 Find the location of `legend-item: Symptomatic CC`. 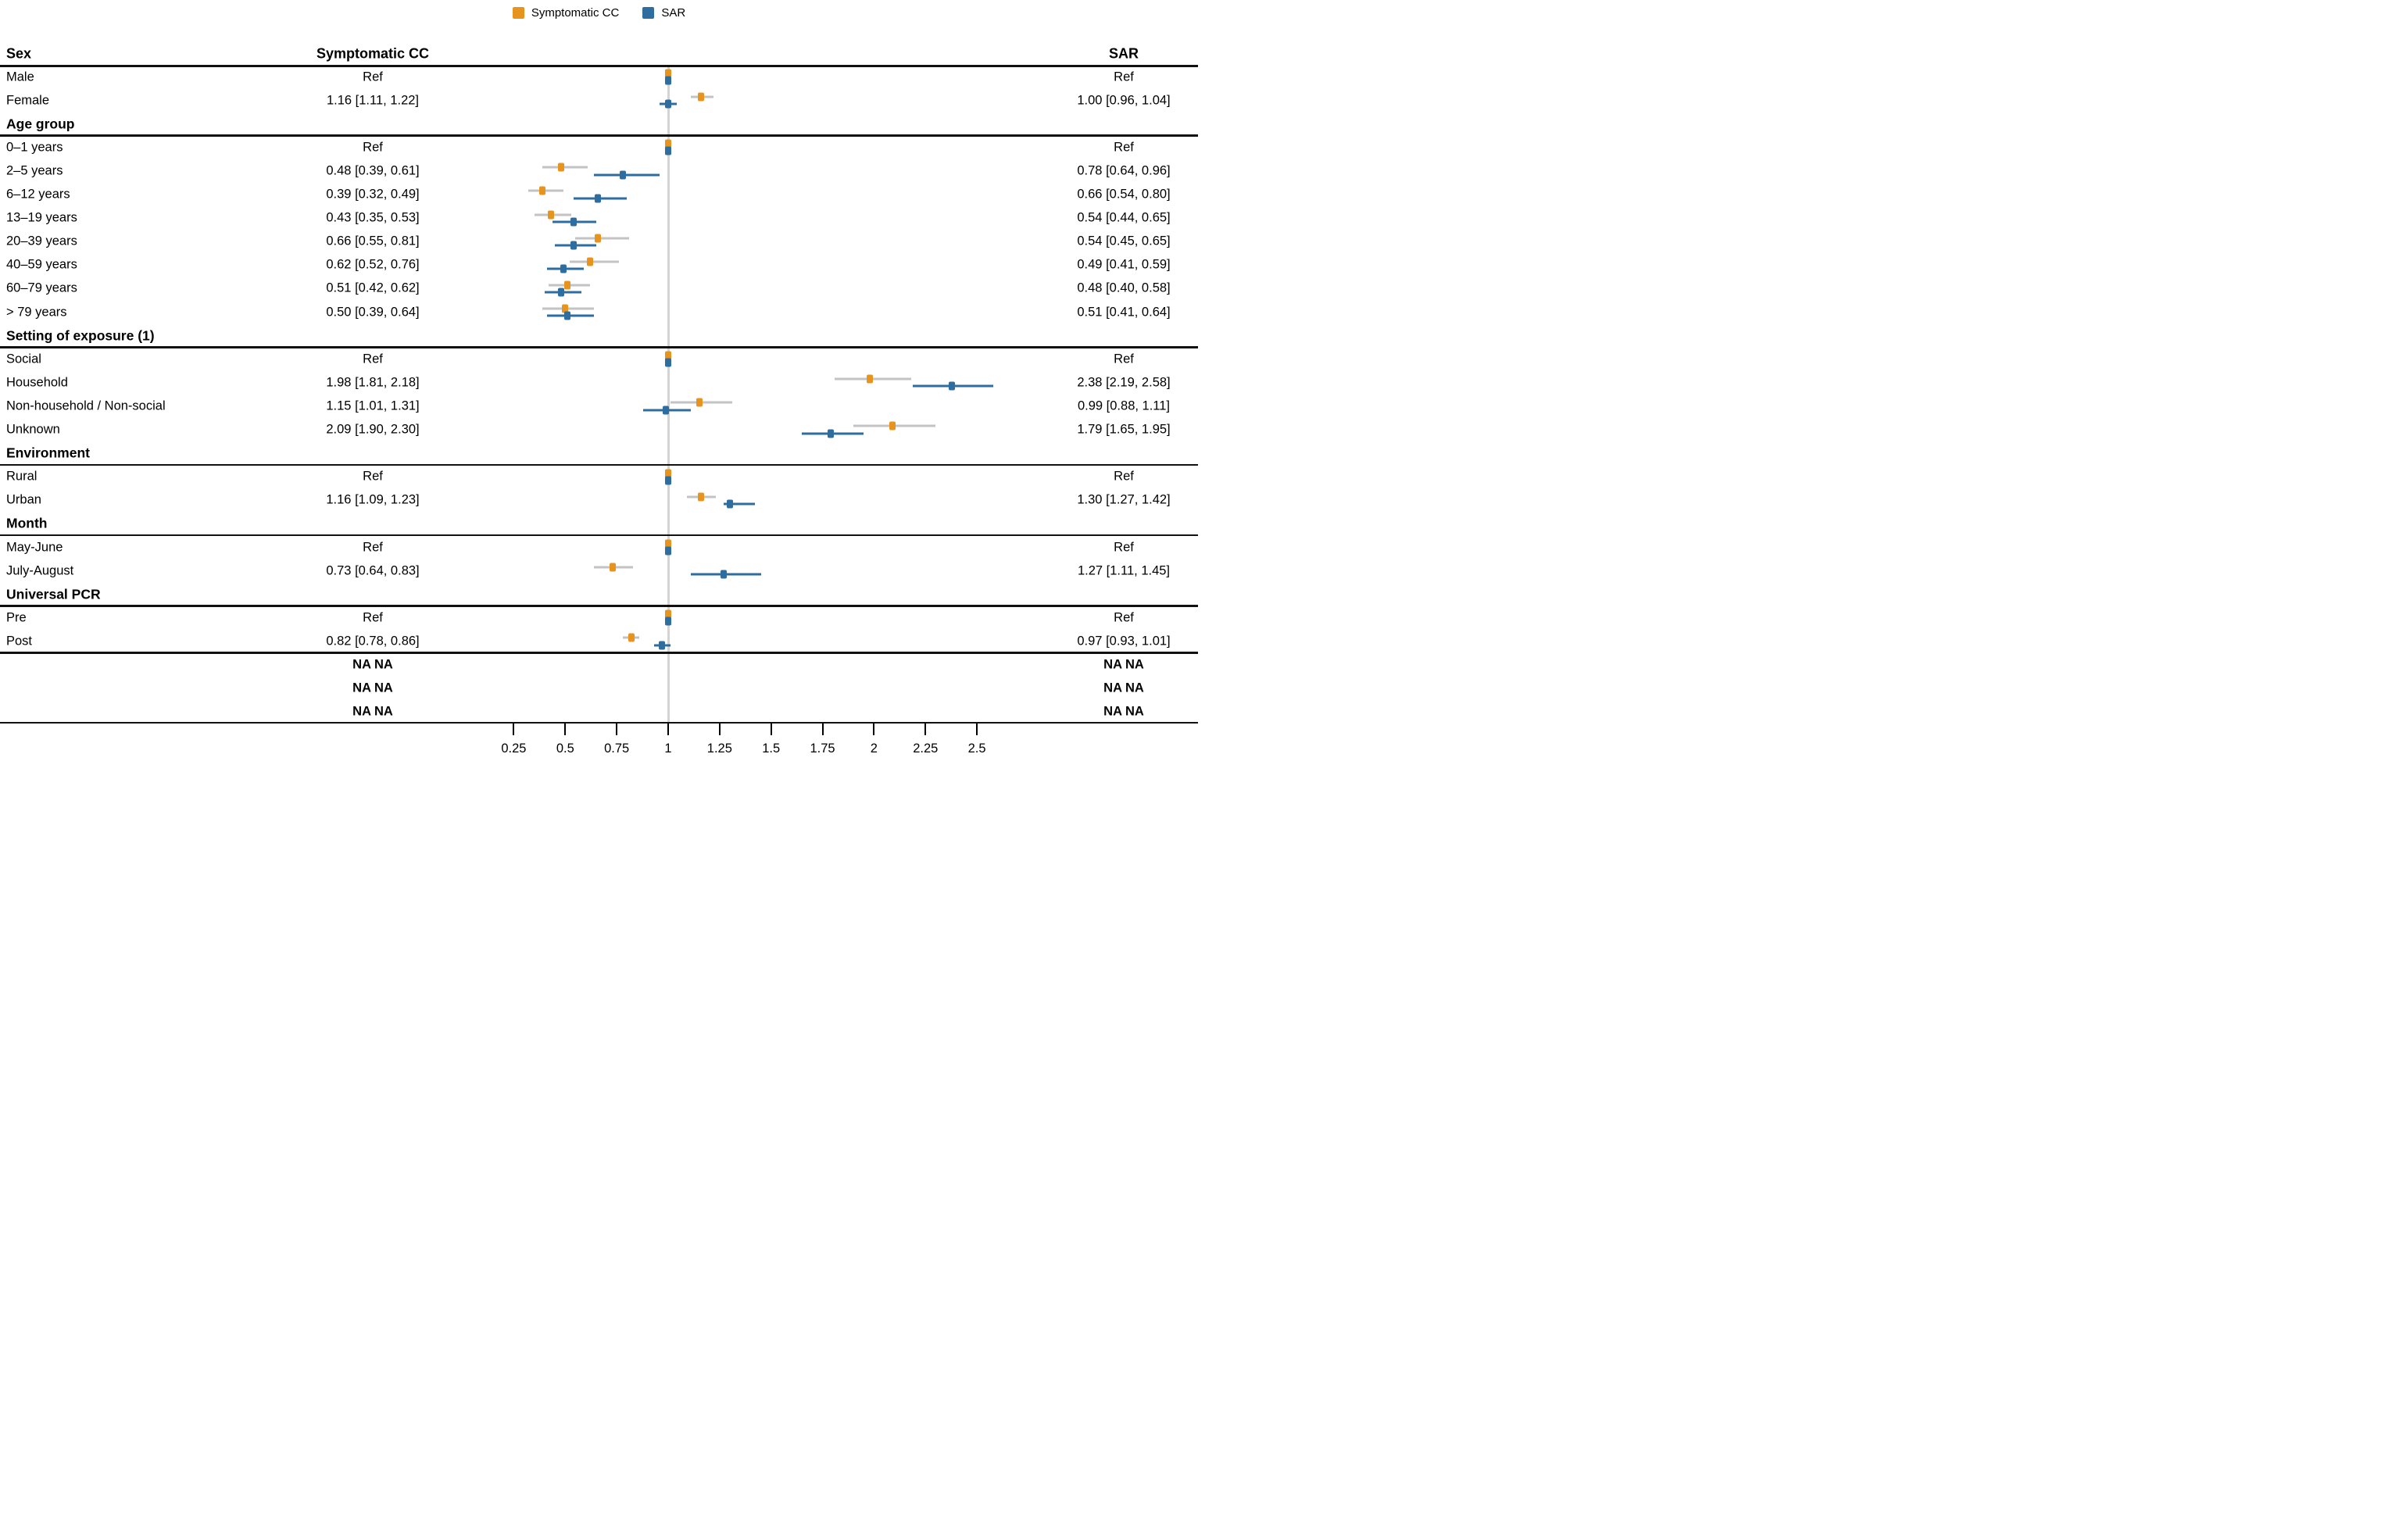

legend-item: Symptomatic CC is located at coordinates (565, 13).